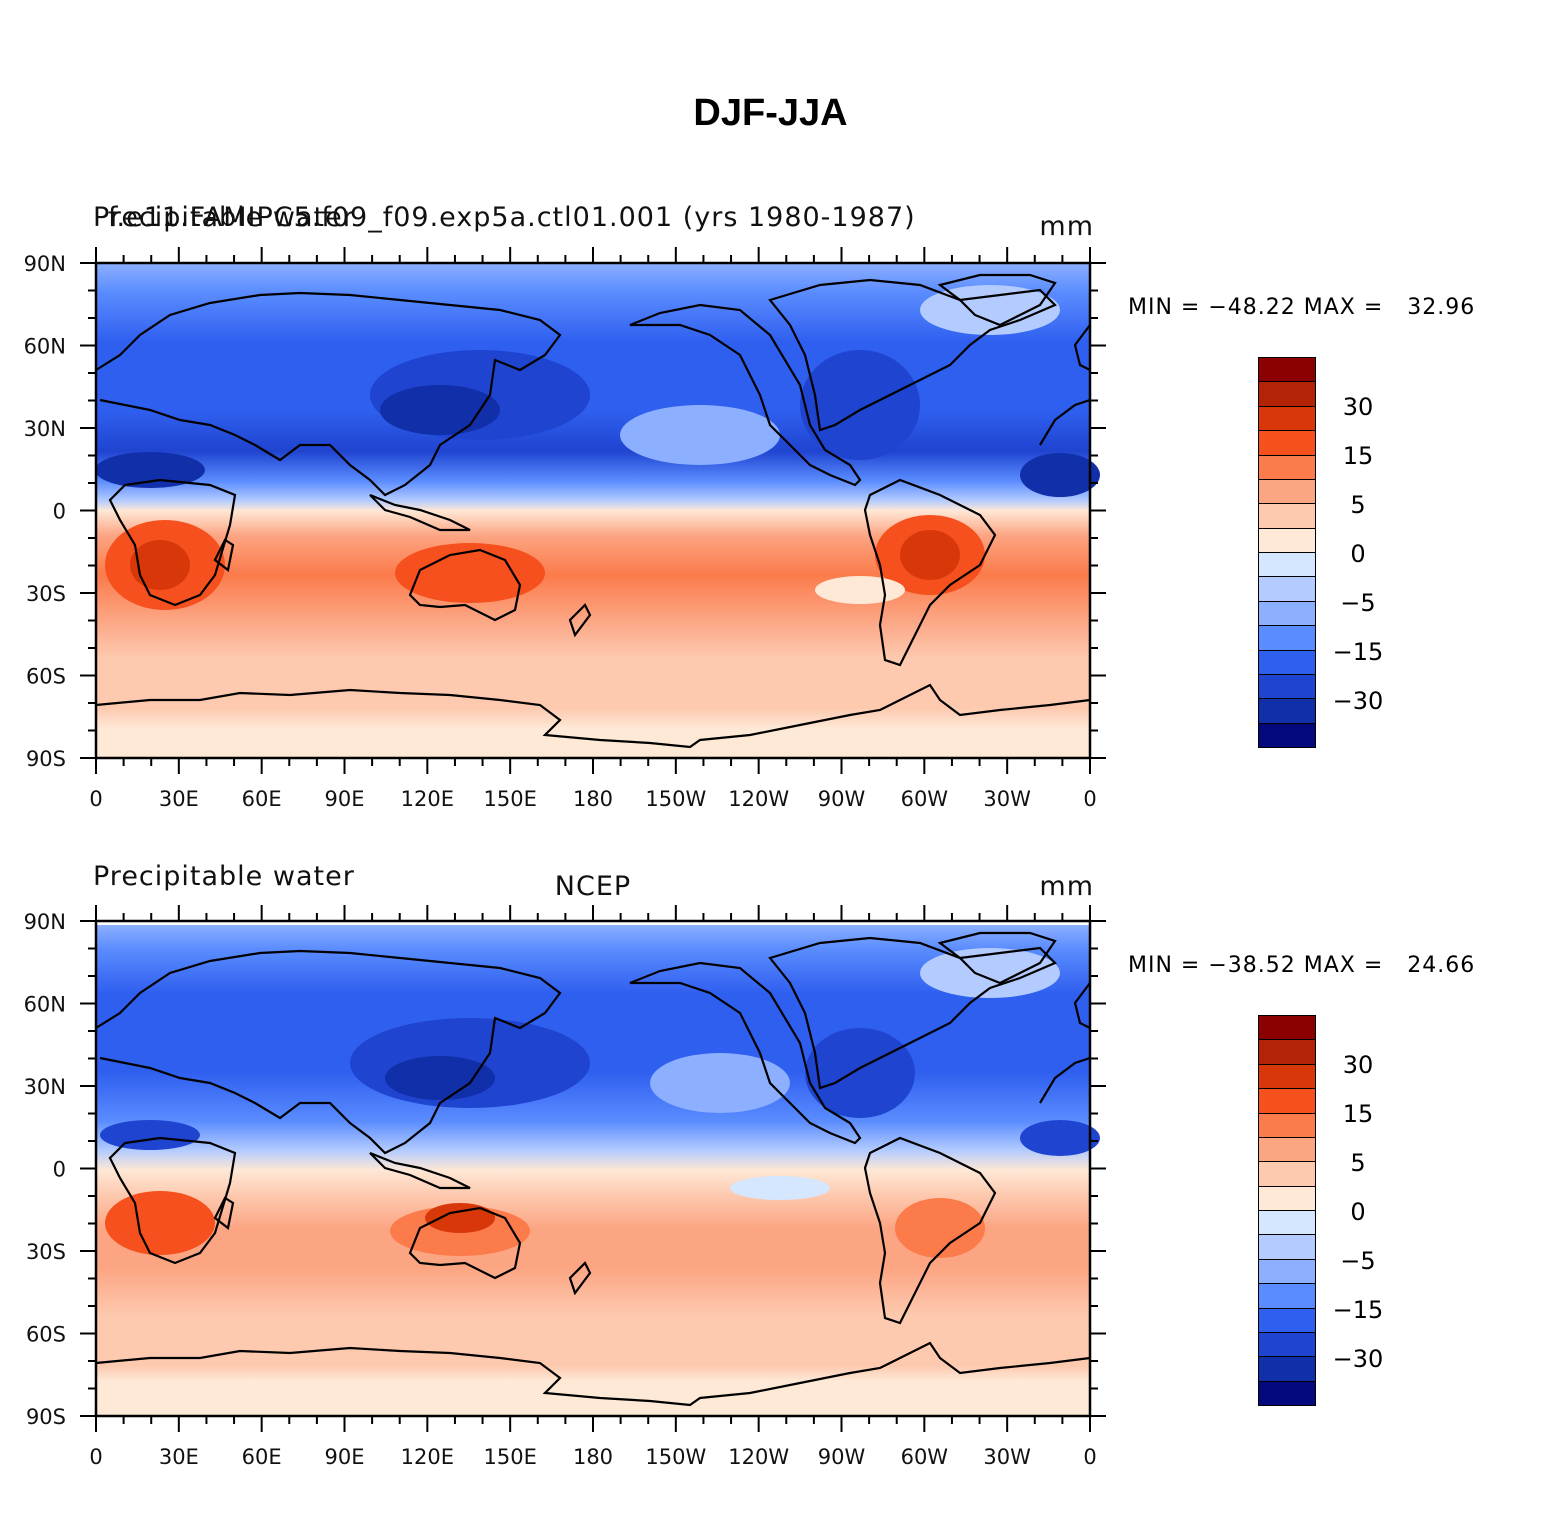 The width and height of the screenshot is (1541, 1538). I want to click on panel-center-label: NCEP, so click(593, 886).